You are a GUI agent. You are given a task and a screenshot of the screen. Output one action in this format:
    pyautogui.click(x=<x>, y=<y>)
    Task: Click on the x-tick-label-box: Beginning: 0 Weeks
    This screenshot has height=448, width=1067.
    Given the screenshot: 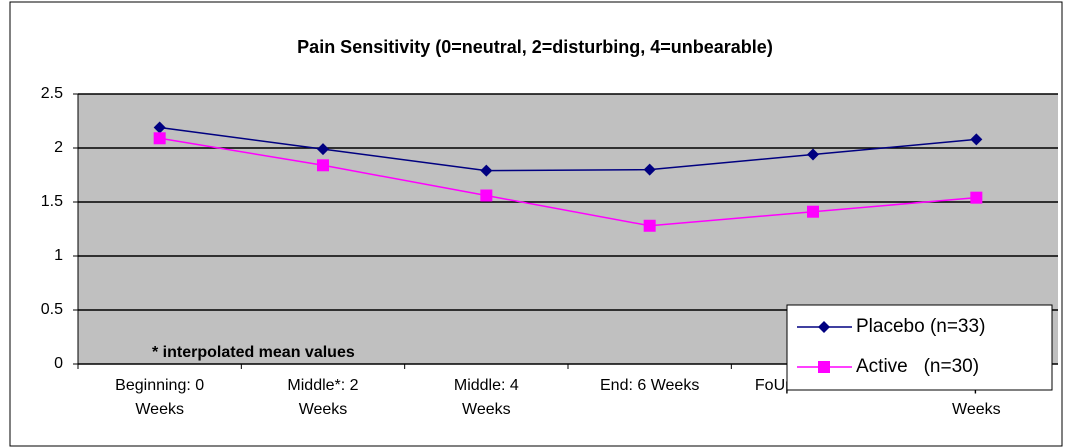 What is the action you would take?
    pyautogui.click(x=160, y=397)
    